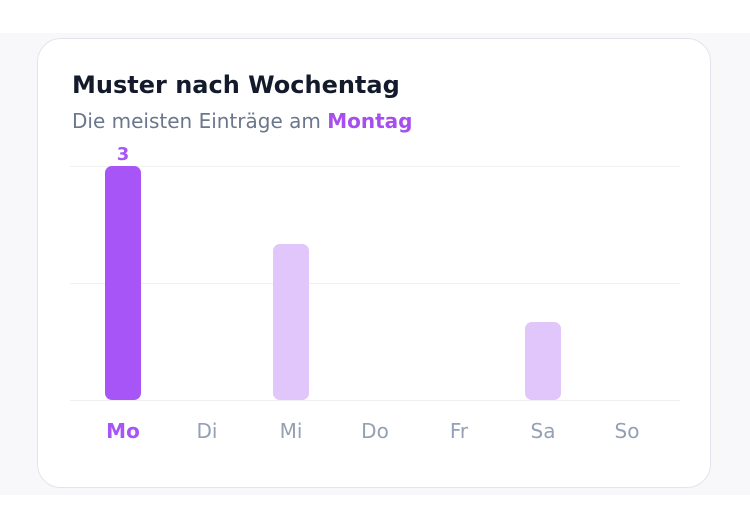  I want to click on bar-sa, so click(543, 361).